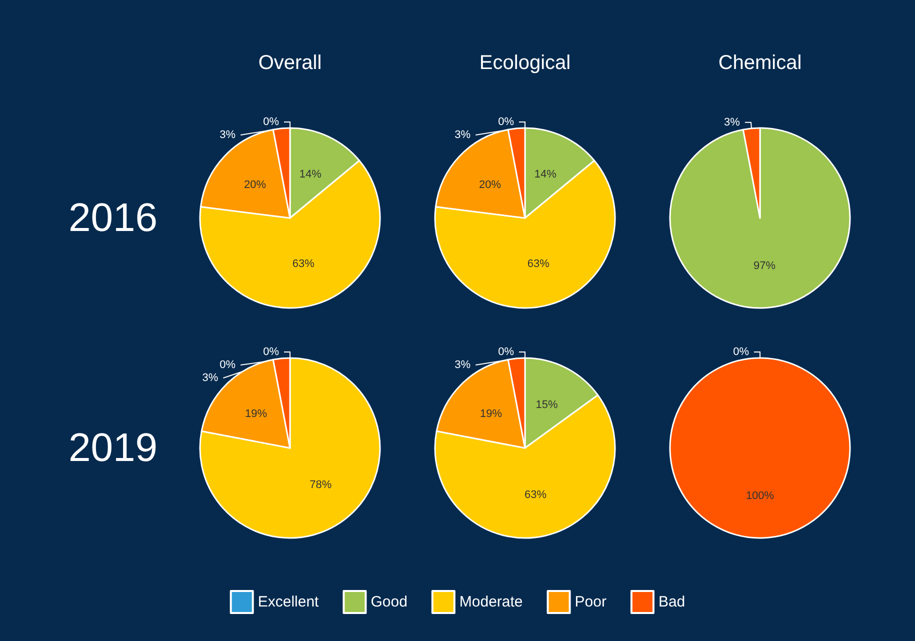 The width and height of the screenshot is (915, 641). I want to click on legend-label: Bad, so click(672, 602).